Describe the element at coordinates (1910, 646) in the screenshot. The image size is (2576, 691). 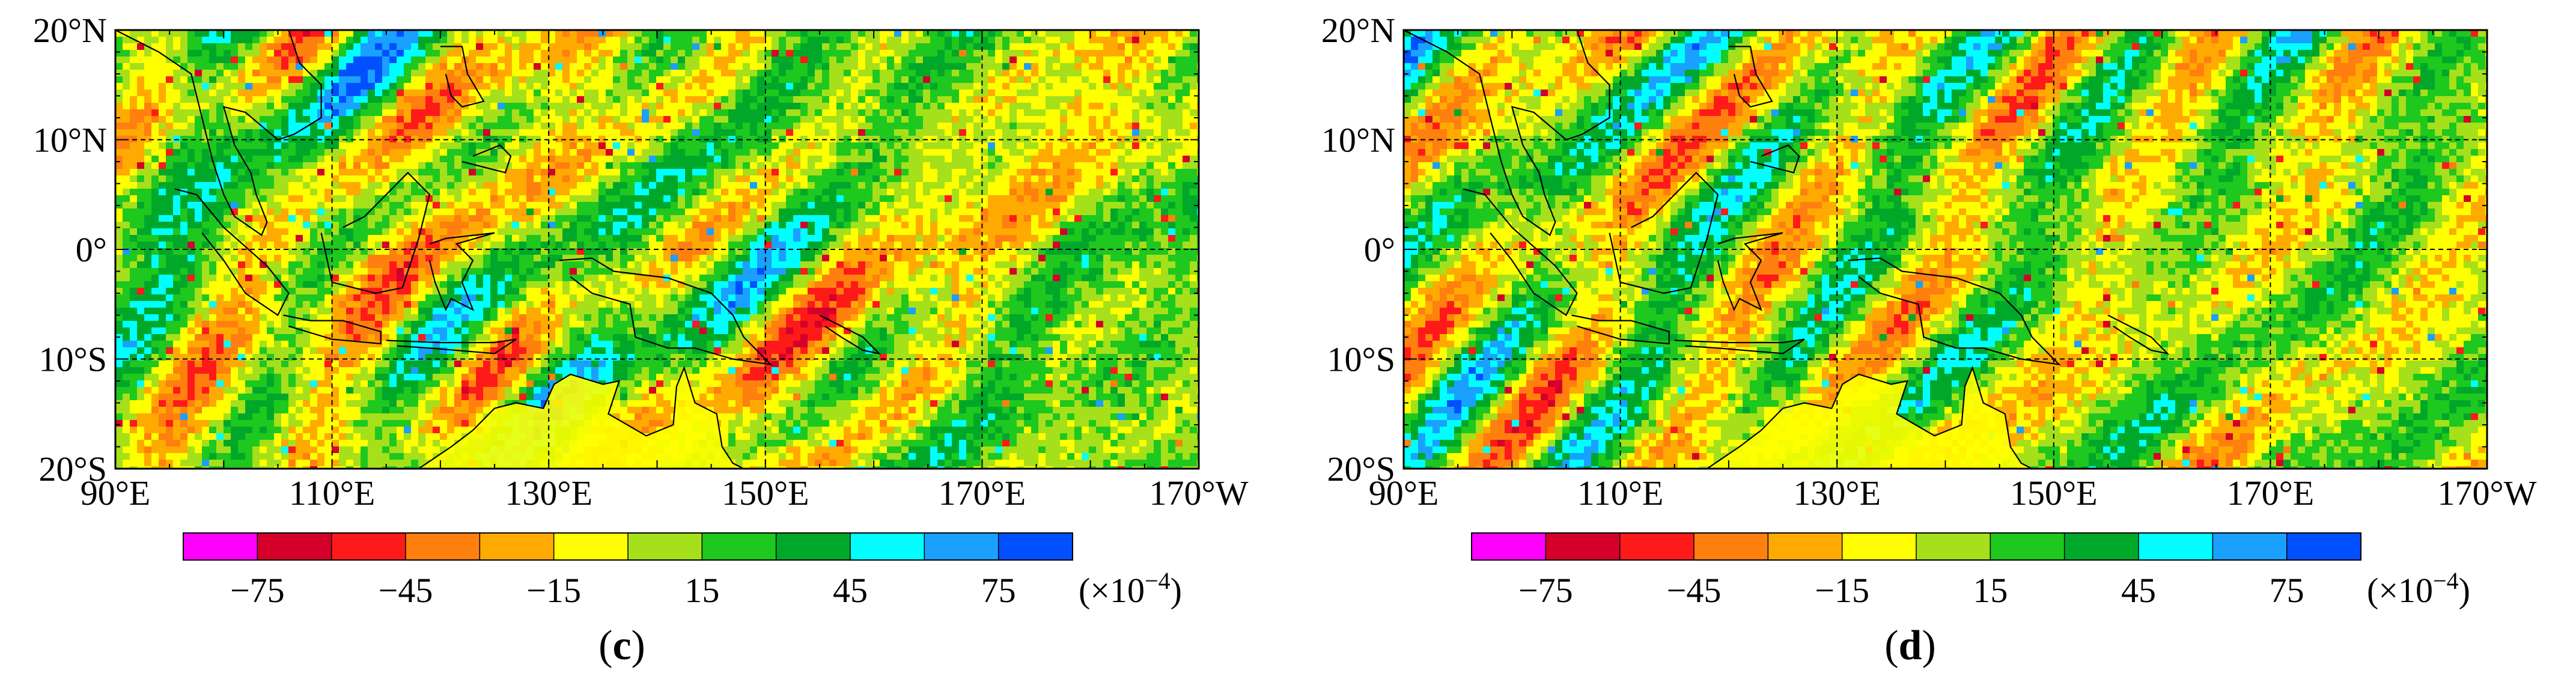
I see `panel-label: (d)` at that location.